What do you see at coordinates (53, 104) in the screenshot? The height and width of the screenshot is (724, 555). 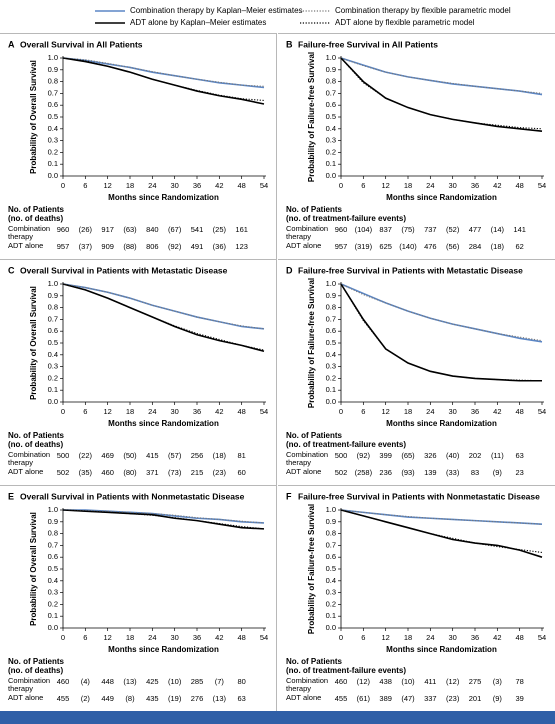 I see `y-tick-label: 0.6` at bounding box center [53, 104].